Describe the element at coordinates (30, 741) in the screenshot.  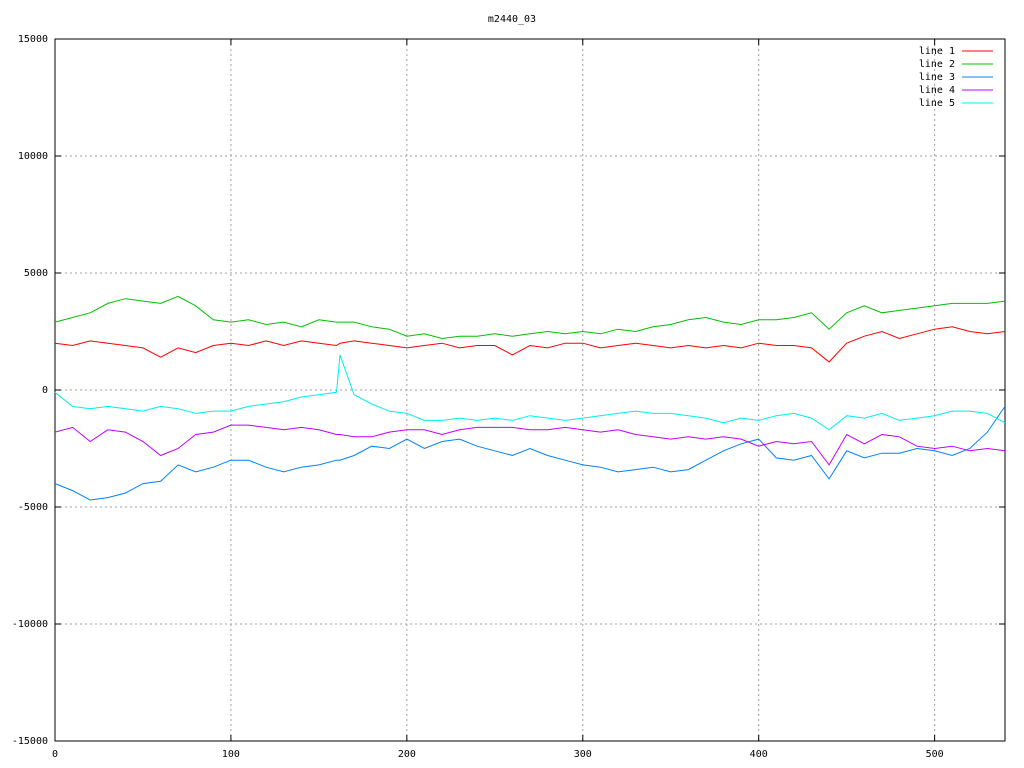
I see `y-tick-label: -15000` at that location.